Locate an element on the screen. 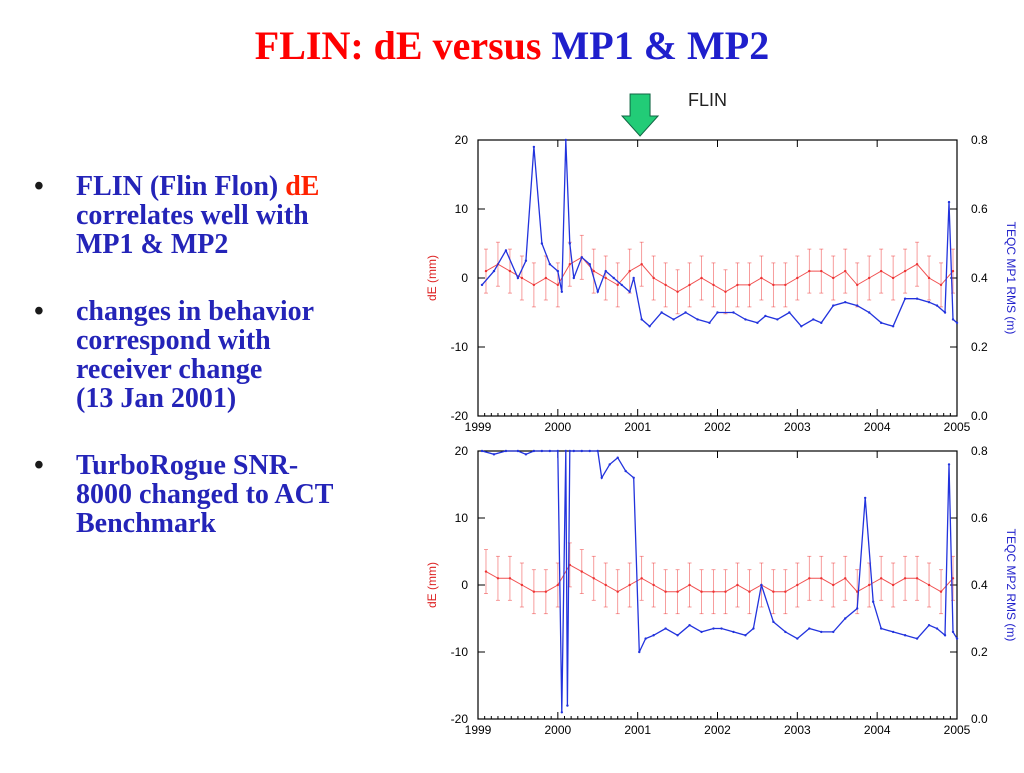  slide-title-part2: MP1 & MP2 is located at coordinates (660, 45).